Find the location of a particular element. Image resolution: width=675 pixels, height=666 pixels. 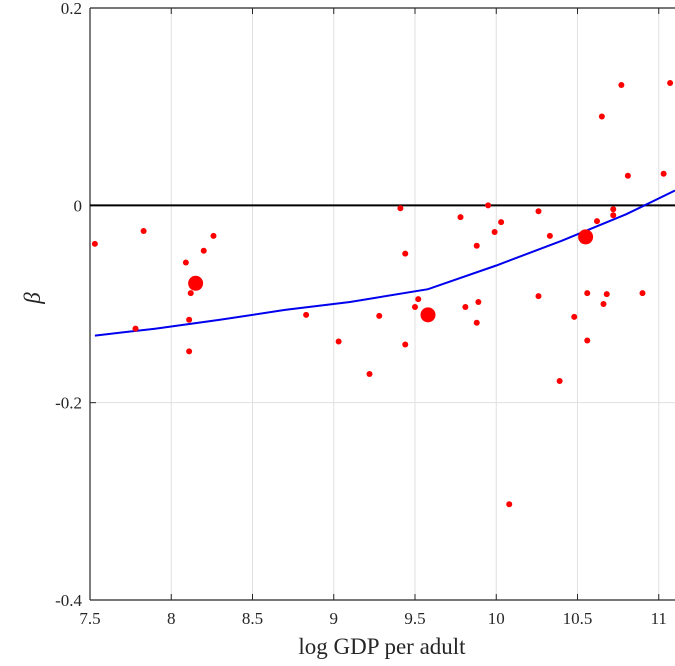

x-tick-label: 10 is located at coordinates (496, 618).